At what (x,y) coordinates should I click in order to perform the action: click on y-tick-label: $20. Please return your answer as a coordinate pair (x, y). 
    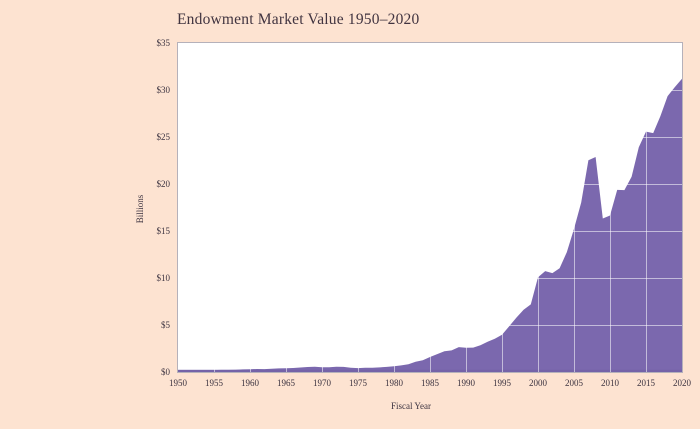
    Looking at the image, I should click on (163, 183).